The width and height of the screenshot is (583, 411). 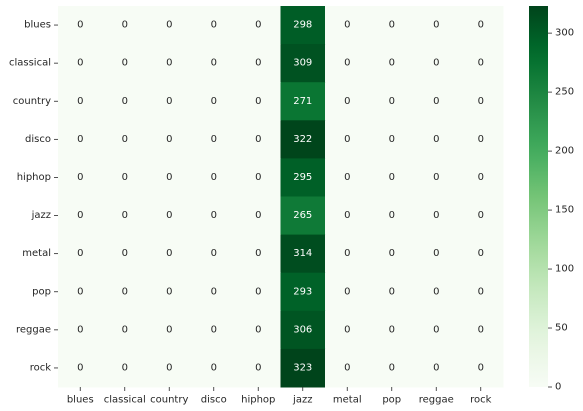 What do you see at coordinates (125, 216) in the screenshot?
I see `heatmap-cell-jazz-classical` at bounding box center [125, 216].